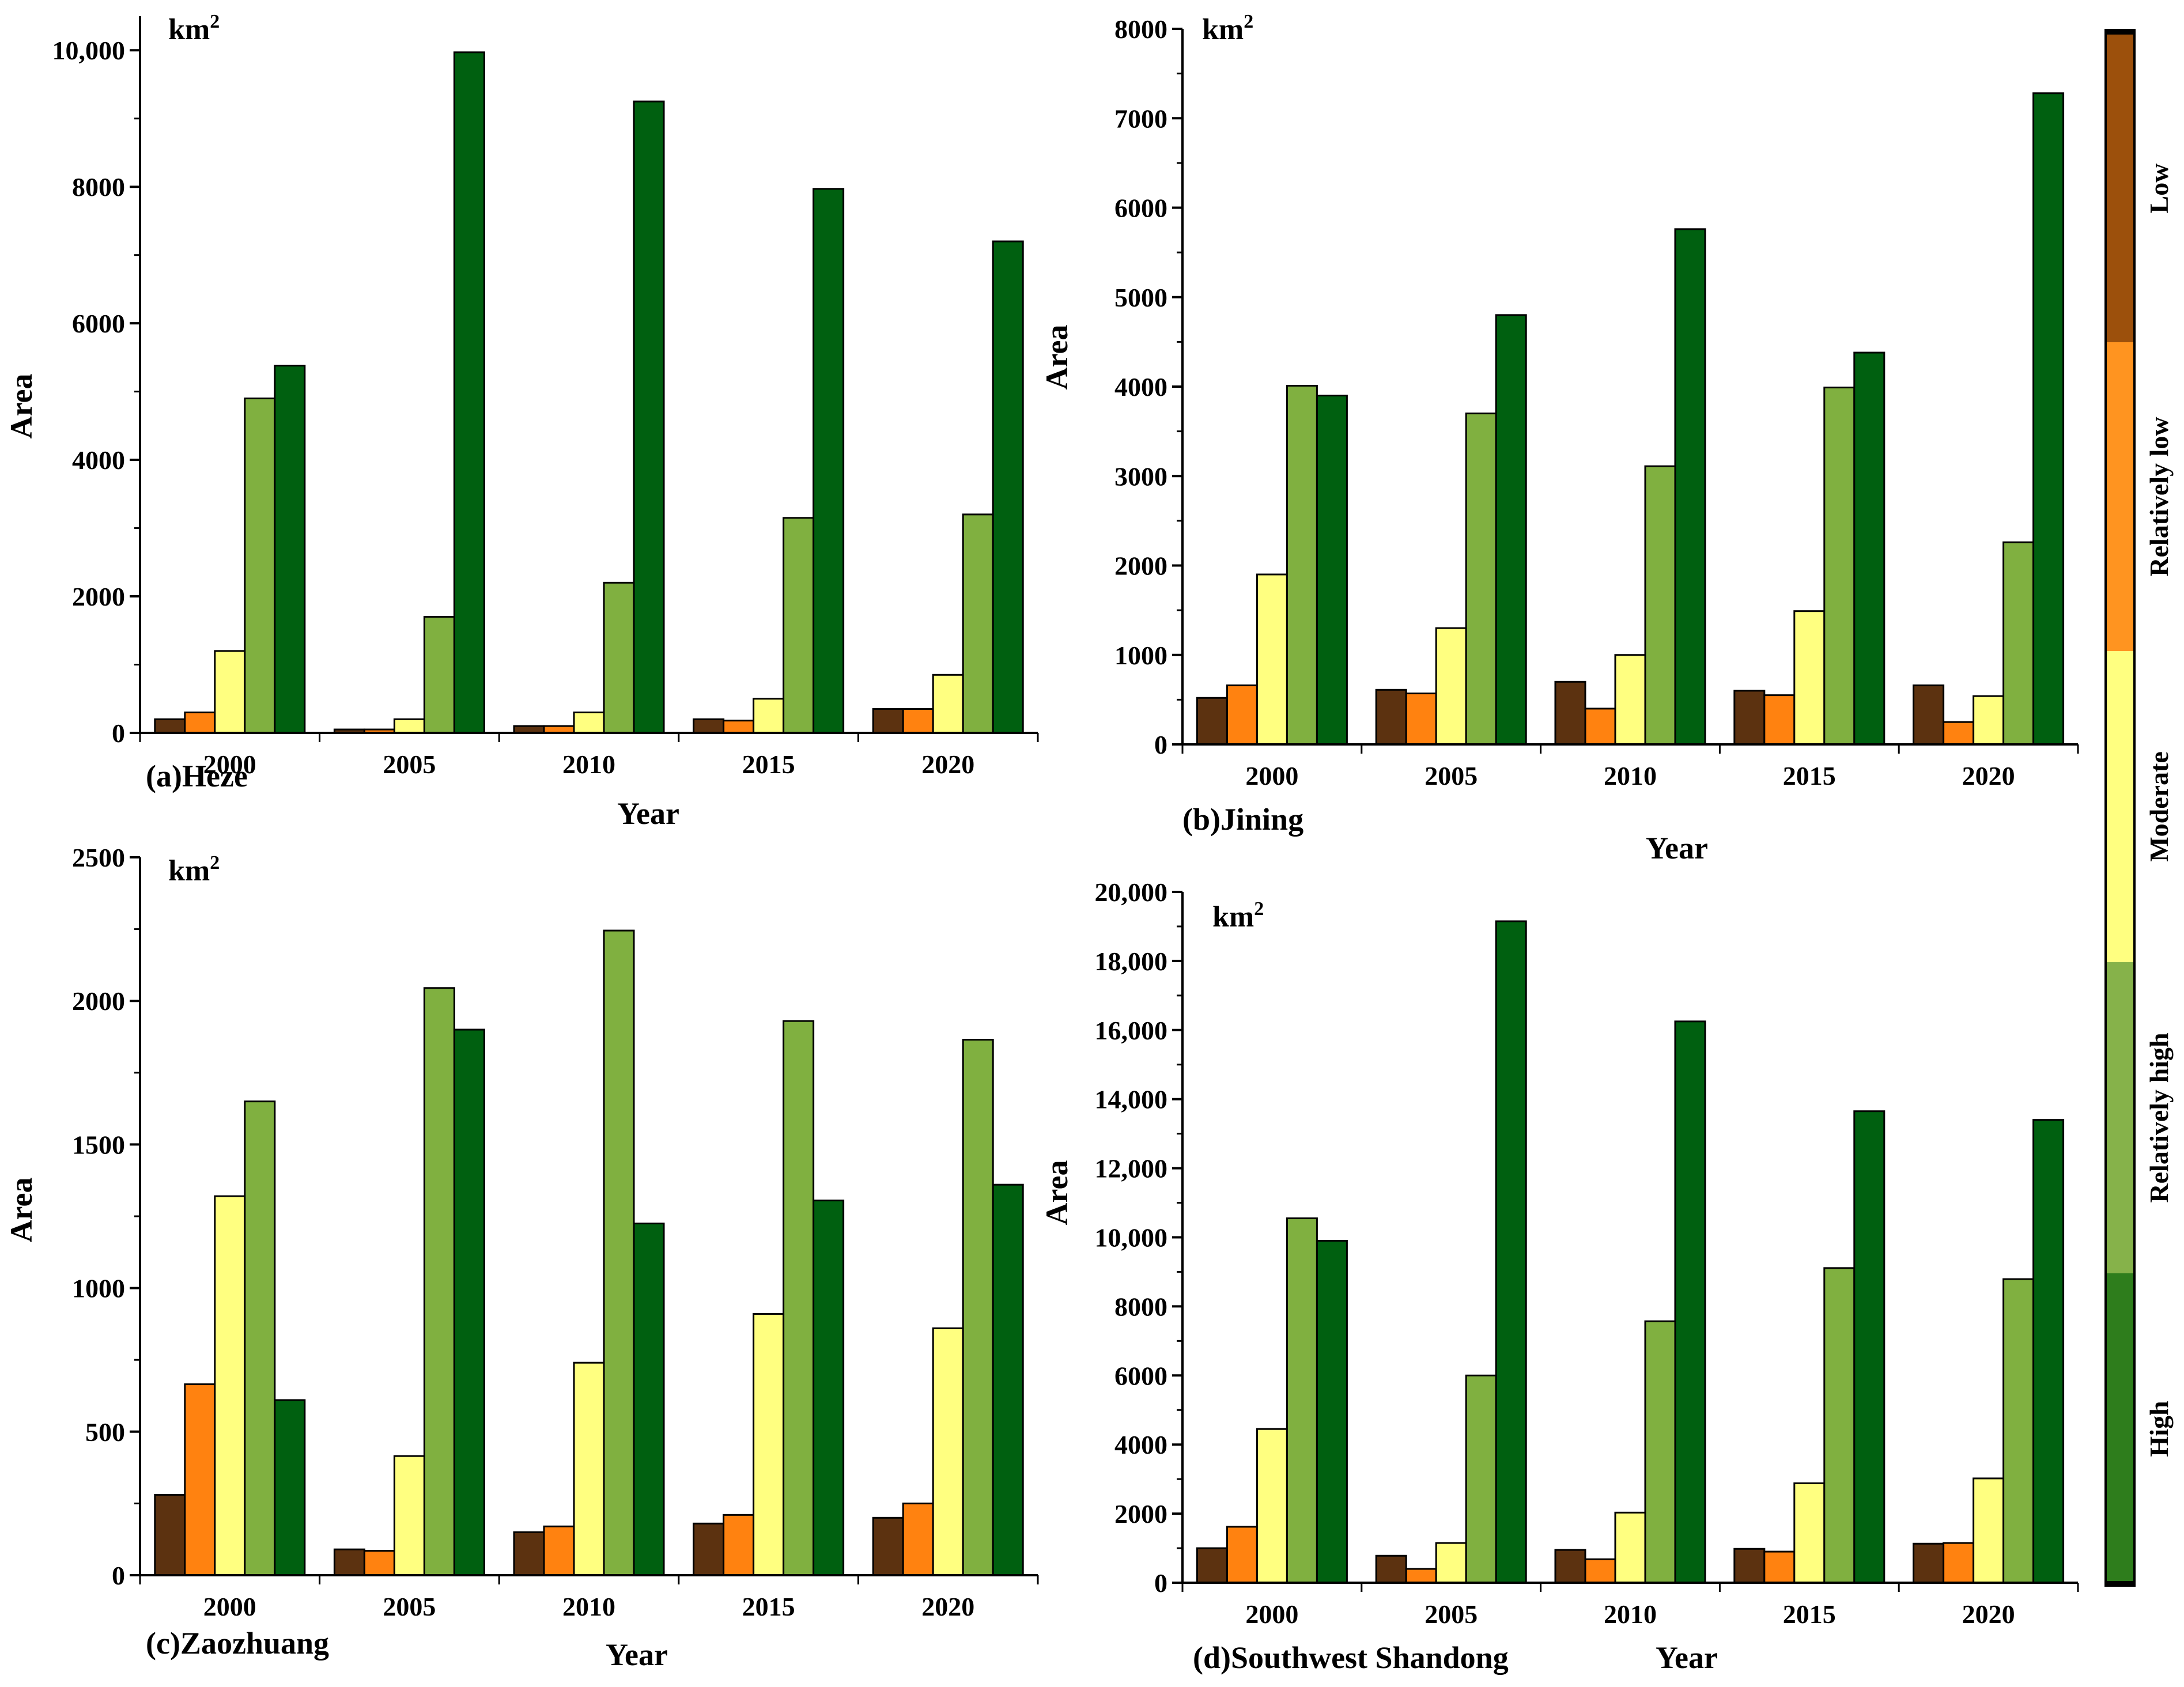  I want to click on panel-label: (a)Heze, so click(197, 776).